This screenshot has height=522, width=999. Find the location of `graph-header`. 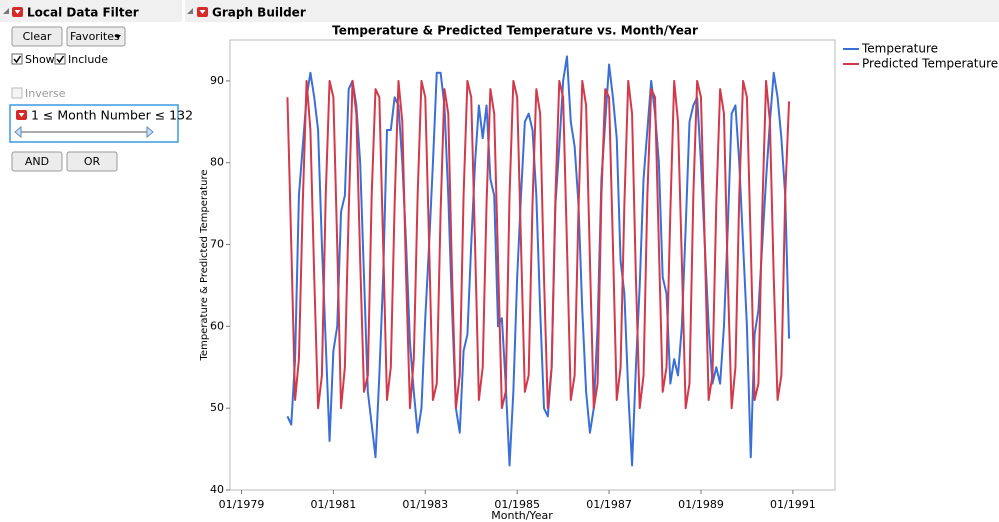

graph-header is located at coordinates (592, 11).